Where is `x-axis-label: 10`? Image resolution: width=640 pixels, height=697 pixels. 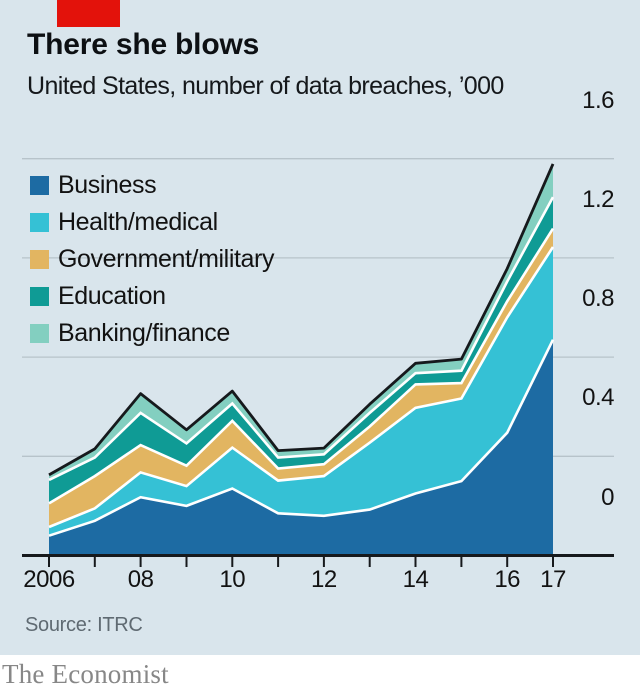 x-axis-label: 10 is located at coordinates (232, 579).